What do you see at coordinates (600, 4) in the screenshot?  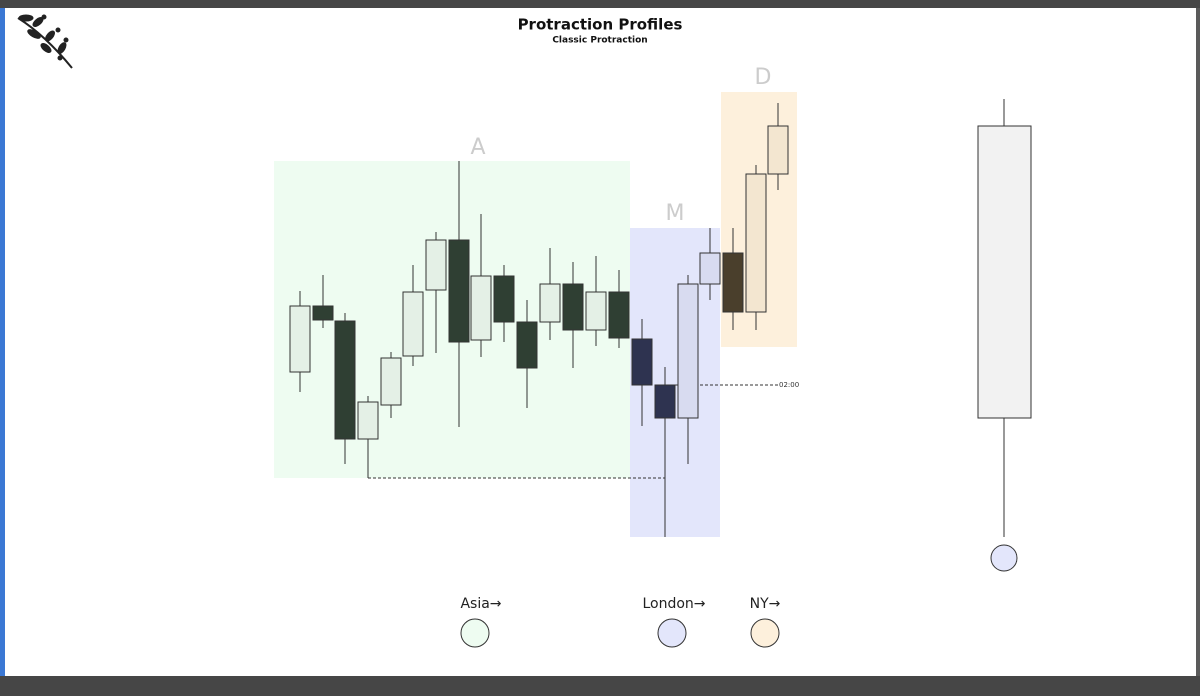 I see `top-bar` at bounding box center [600, 4].